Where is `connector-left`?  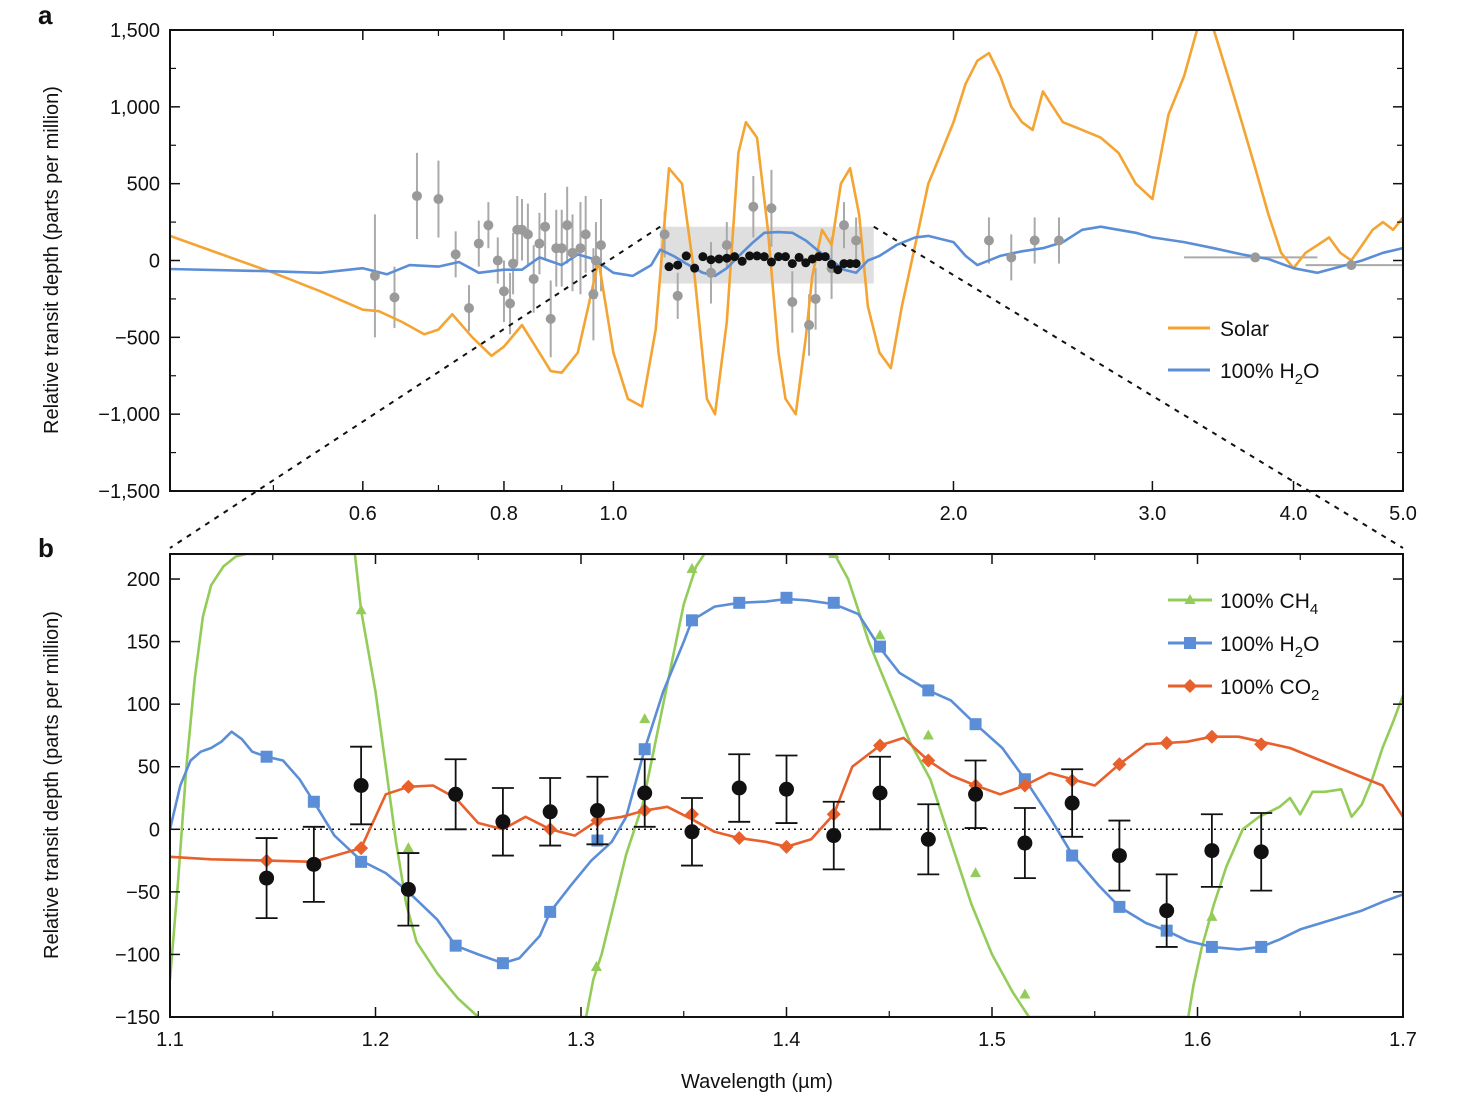 connector-left is located at coordinates (415, 387).